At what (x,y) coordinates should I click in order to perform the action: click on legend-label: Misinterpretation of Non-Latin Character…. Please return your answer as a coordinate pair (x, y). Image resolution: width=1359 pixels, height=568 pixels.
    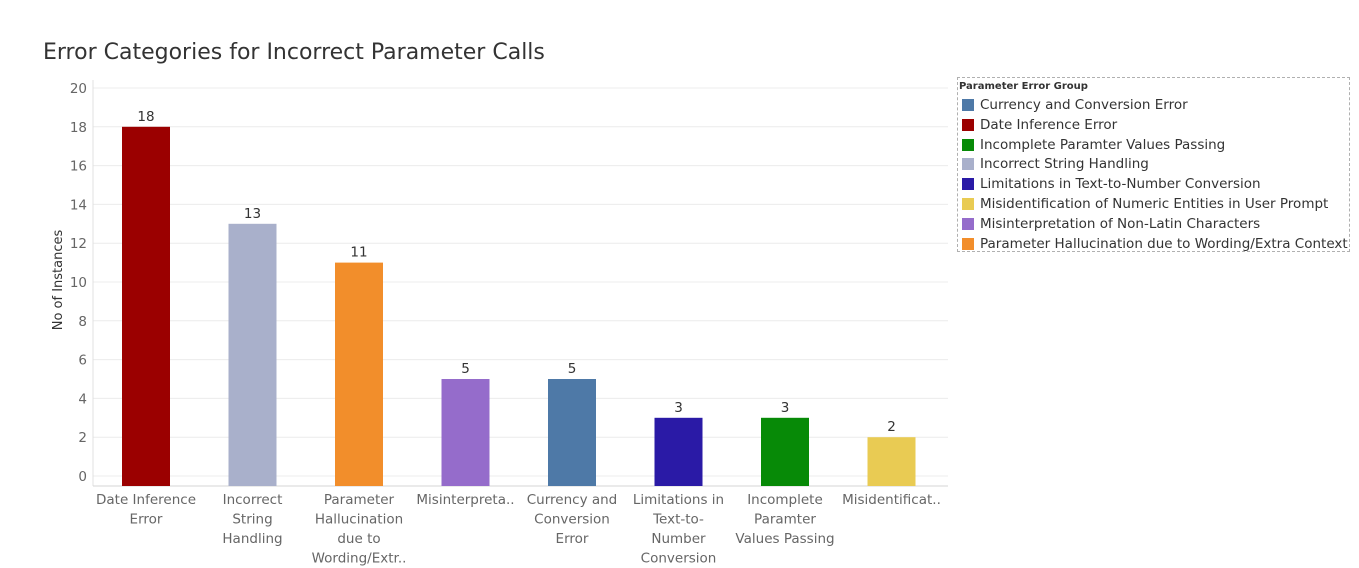
    Looking at the image, I should click on (1120, 223).